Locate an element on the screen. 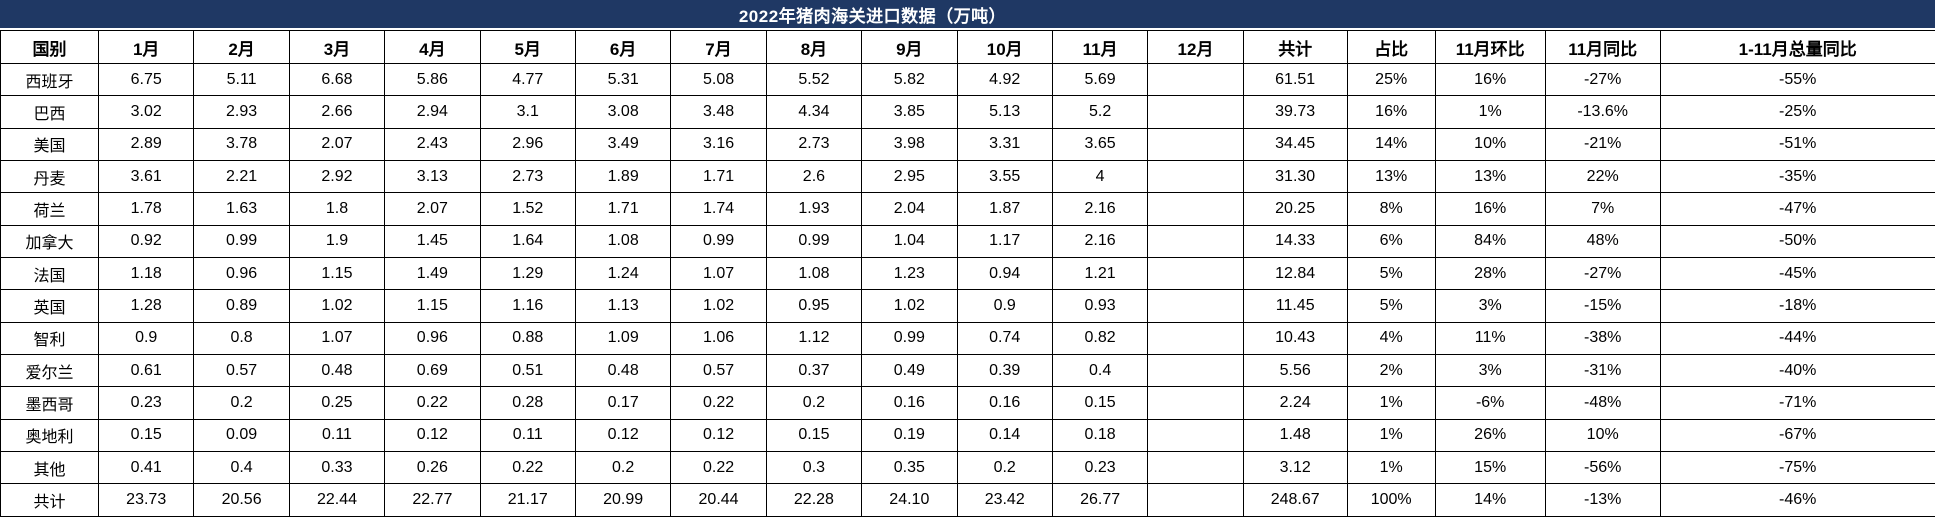 This screenshot has height=517, width=1935. data-cell: 3.1 is located at coordinates (527, 112).